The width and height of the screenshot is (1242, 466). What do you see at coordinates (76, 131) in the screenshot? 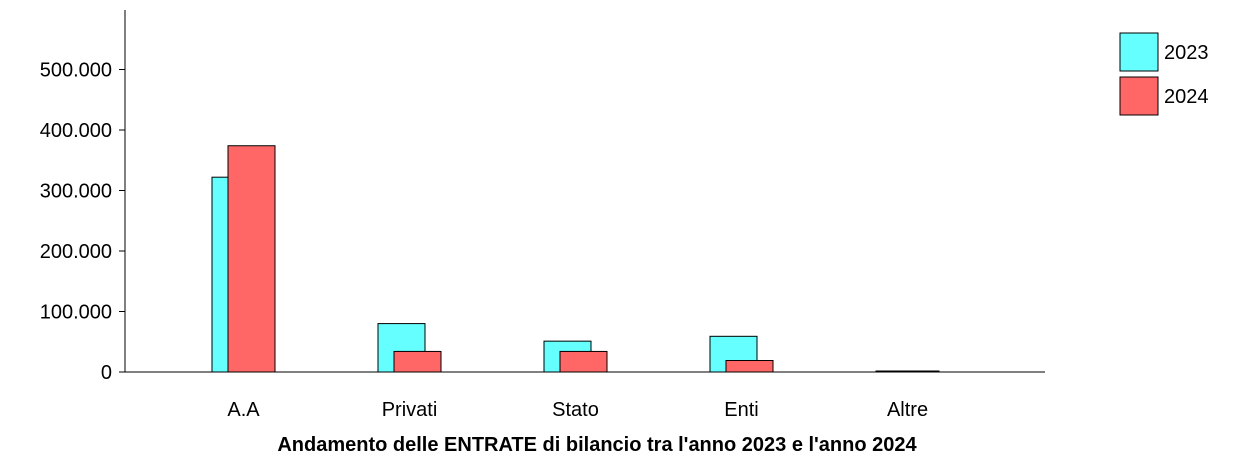
I see `y-tick-label: 400.000` at bounding box center [76, 131].